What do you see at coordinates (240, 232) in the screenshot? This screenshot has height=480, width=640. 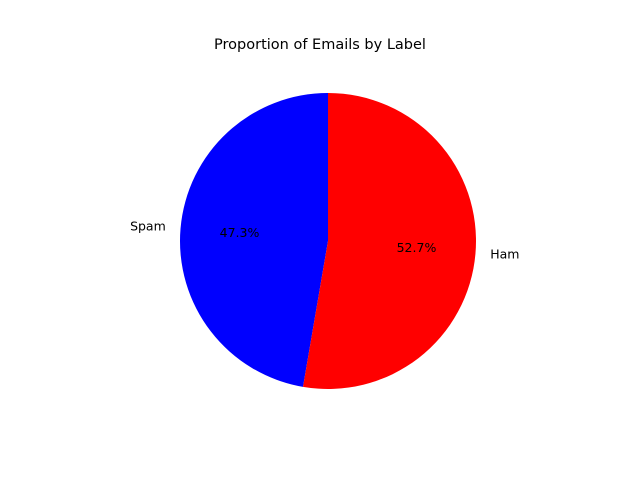 I see `pie-percent-label-spam: 47.3%` at bounding box center [240, 232].